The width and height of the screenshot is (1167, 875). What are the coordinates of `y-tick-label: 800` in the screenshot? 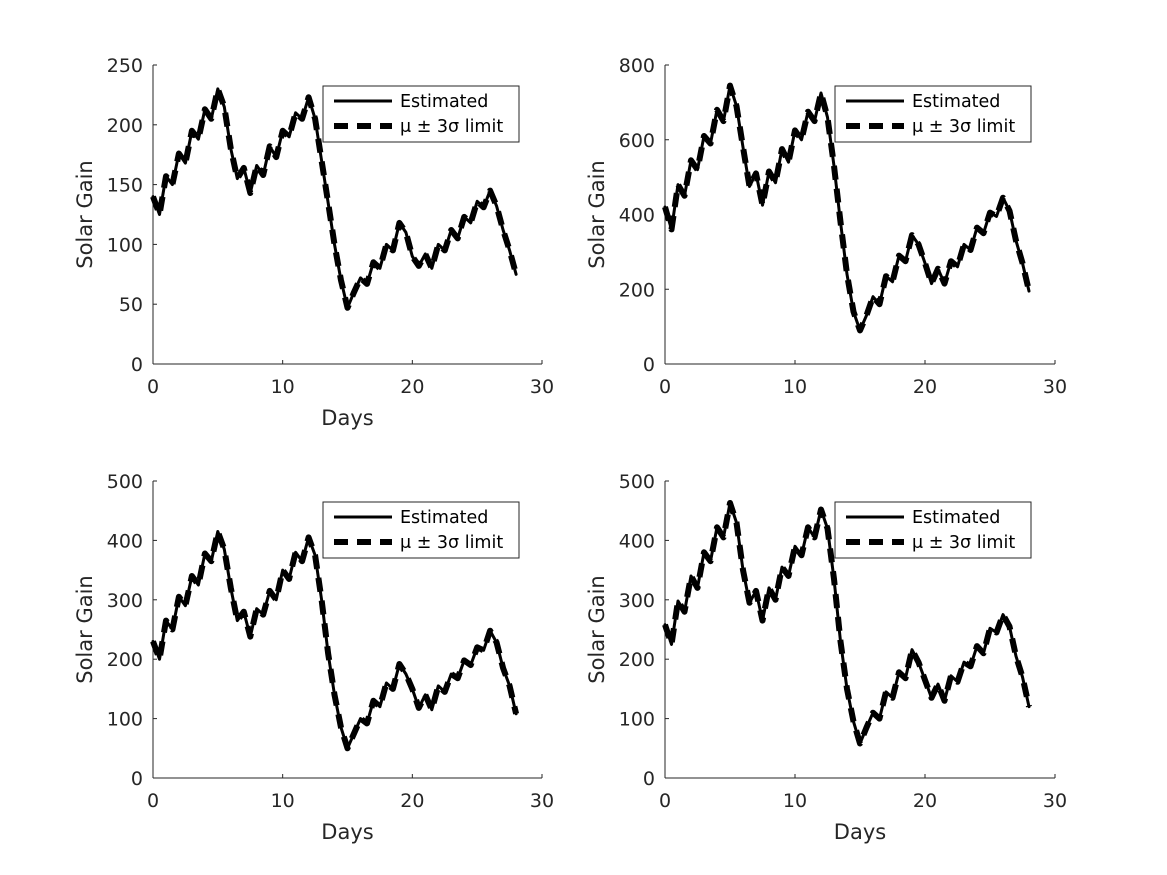 It's located at (637, 66).